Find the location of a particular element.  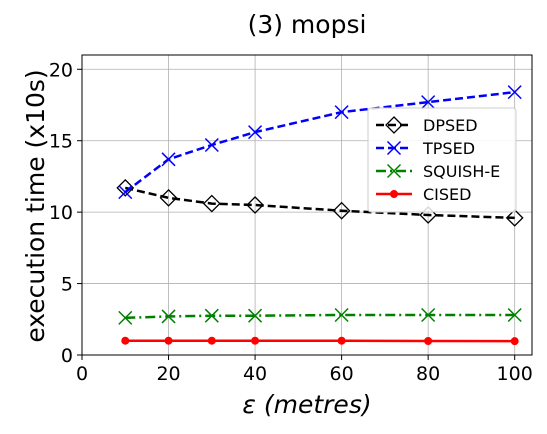

x-tick-label: 100 is located at coordinates (515, 374).